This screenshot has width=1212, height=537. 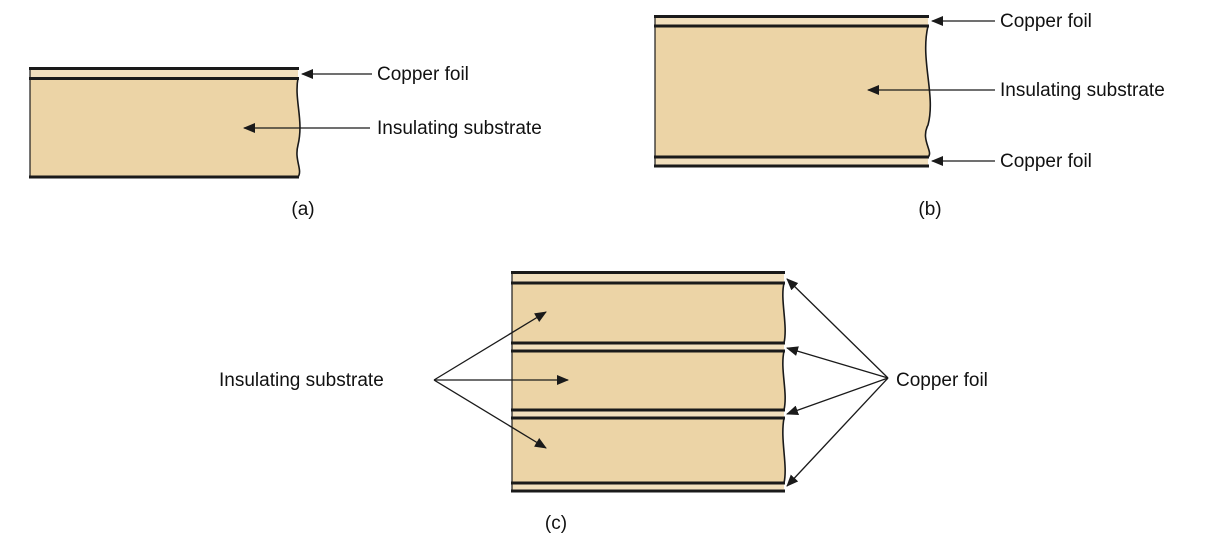 I want to click on label-b-insulating-substrate: Insulating substrate, so click(x=1082, y=90).